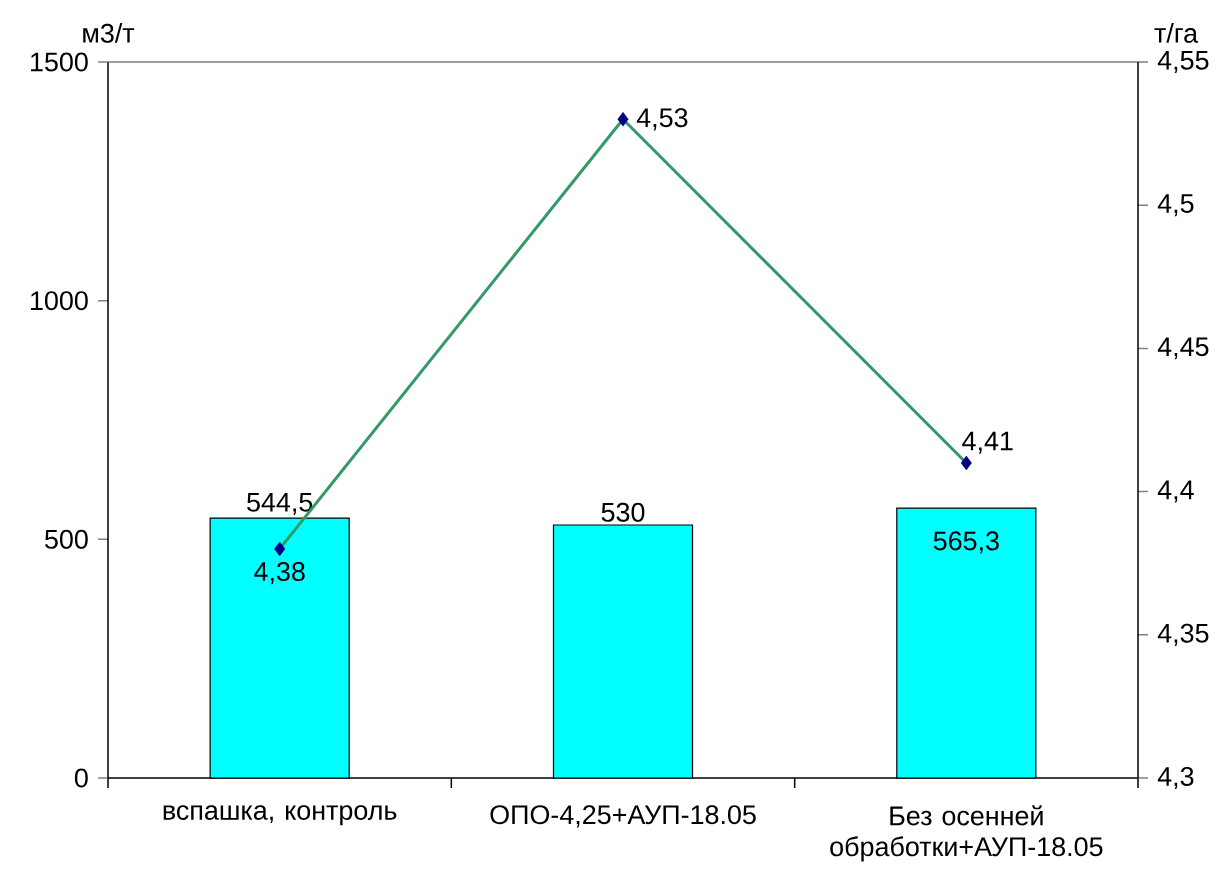 The image size is (1227, 877). I want to click on data-label: 565,3, so click(966, 542).